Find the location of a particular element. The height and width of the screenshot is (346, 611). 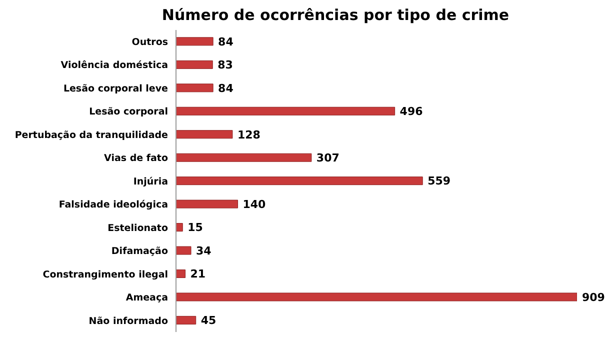

data-label: 496 is located at coordinates (412, 111).